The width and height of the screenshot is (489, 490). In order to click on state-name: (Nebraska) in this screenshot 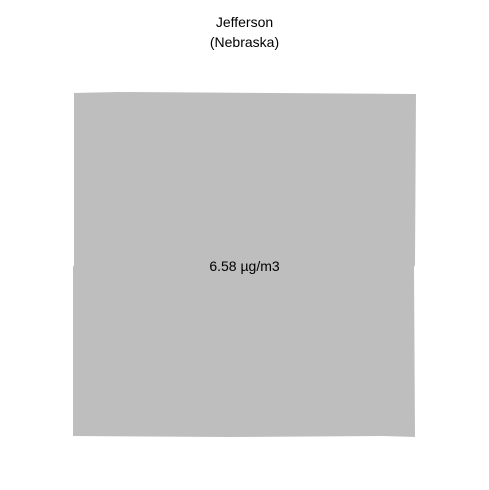, I will do `click(244, 42)`.